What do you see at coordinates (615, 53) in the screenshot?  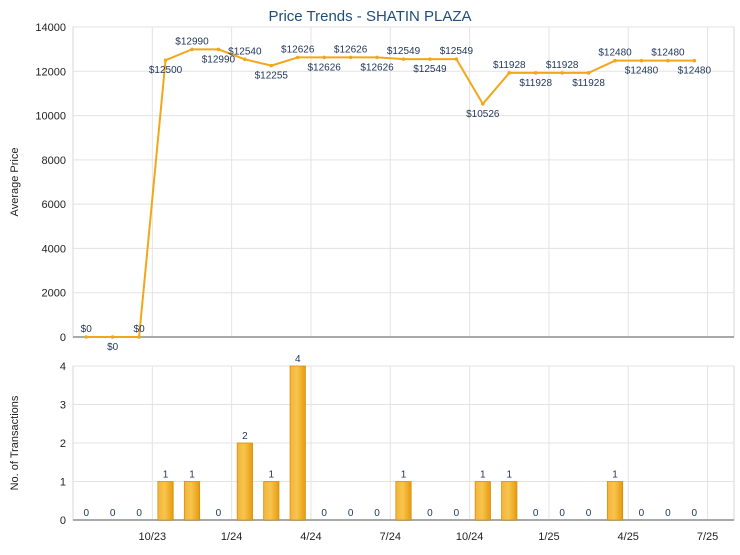 I see `price-point-label-20: $12480` at bounding box center [615, 53].